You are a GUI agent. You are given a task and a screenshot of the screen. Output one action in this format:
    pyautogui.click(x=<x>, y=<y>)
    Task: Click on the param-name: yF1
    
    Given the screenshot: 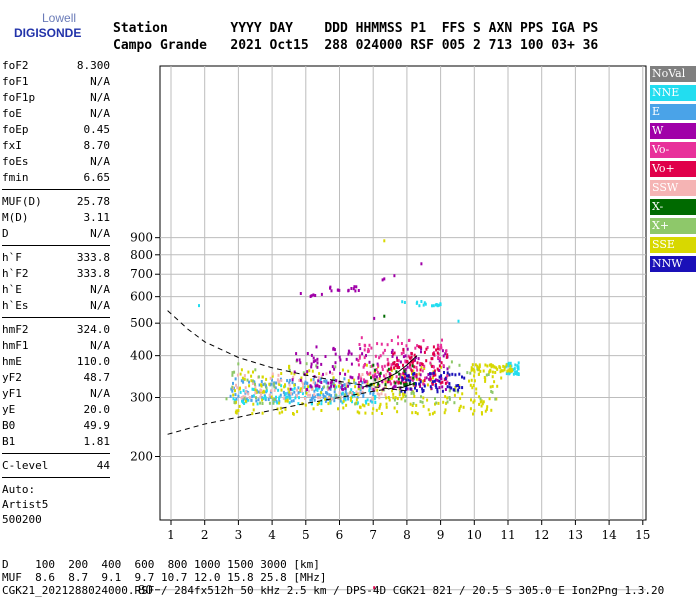 What is the action you would take?
    pyautogui.click(x=12, y=393)
    